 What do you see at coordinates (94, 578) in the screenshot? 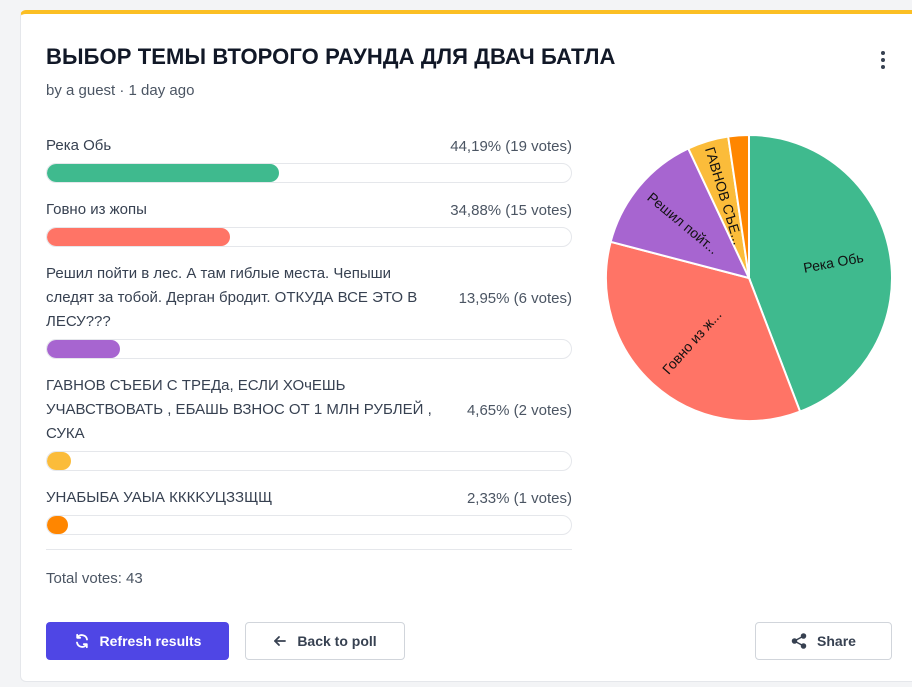
I see `total-votes: Total votes: 43` at bounding box center [94, 578].